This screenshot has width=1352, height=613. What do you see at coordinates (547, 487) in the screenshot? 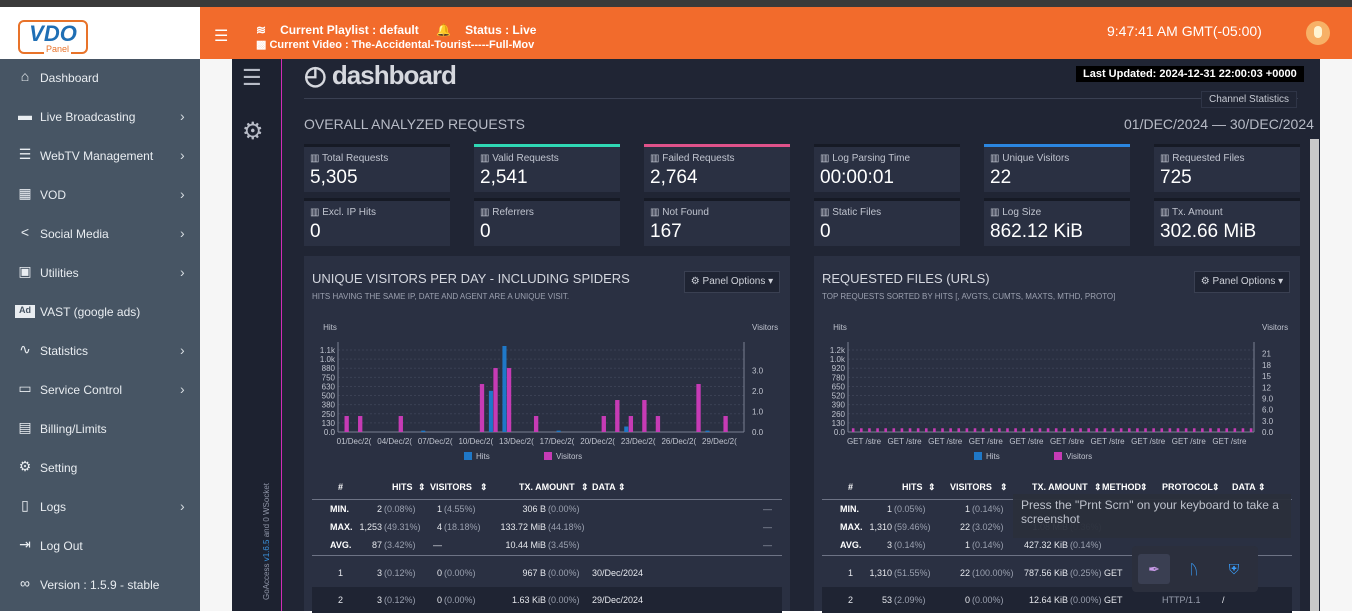
I see `column-header-tx-amount: TX. AMOUNT` at bounding box center [547, 487].